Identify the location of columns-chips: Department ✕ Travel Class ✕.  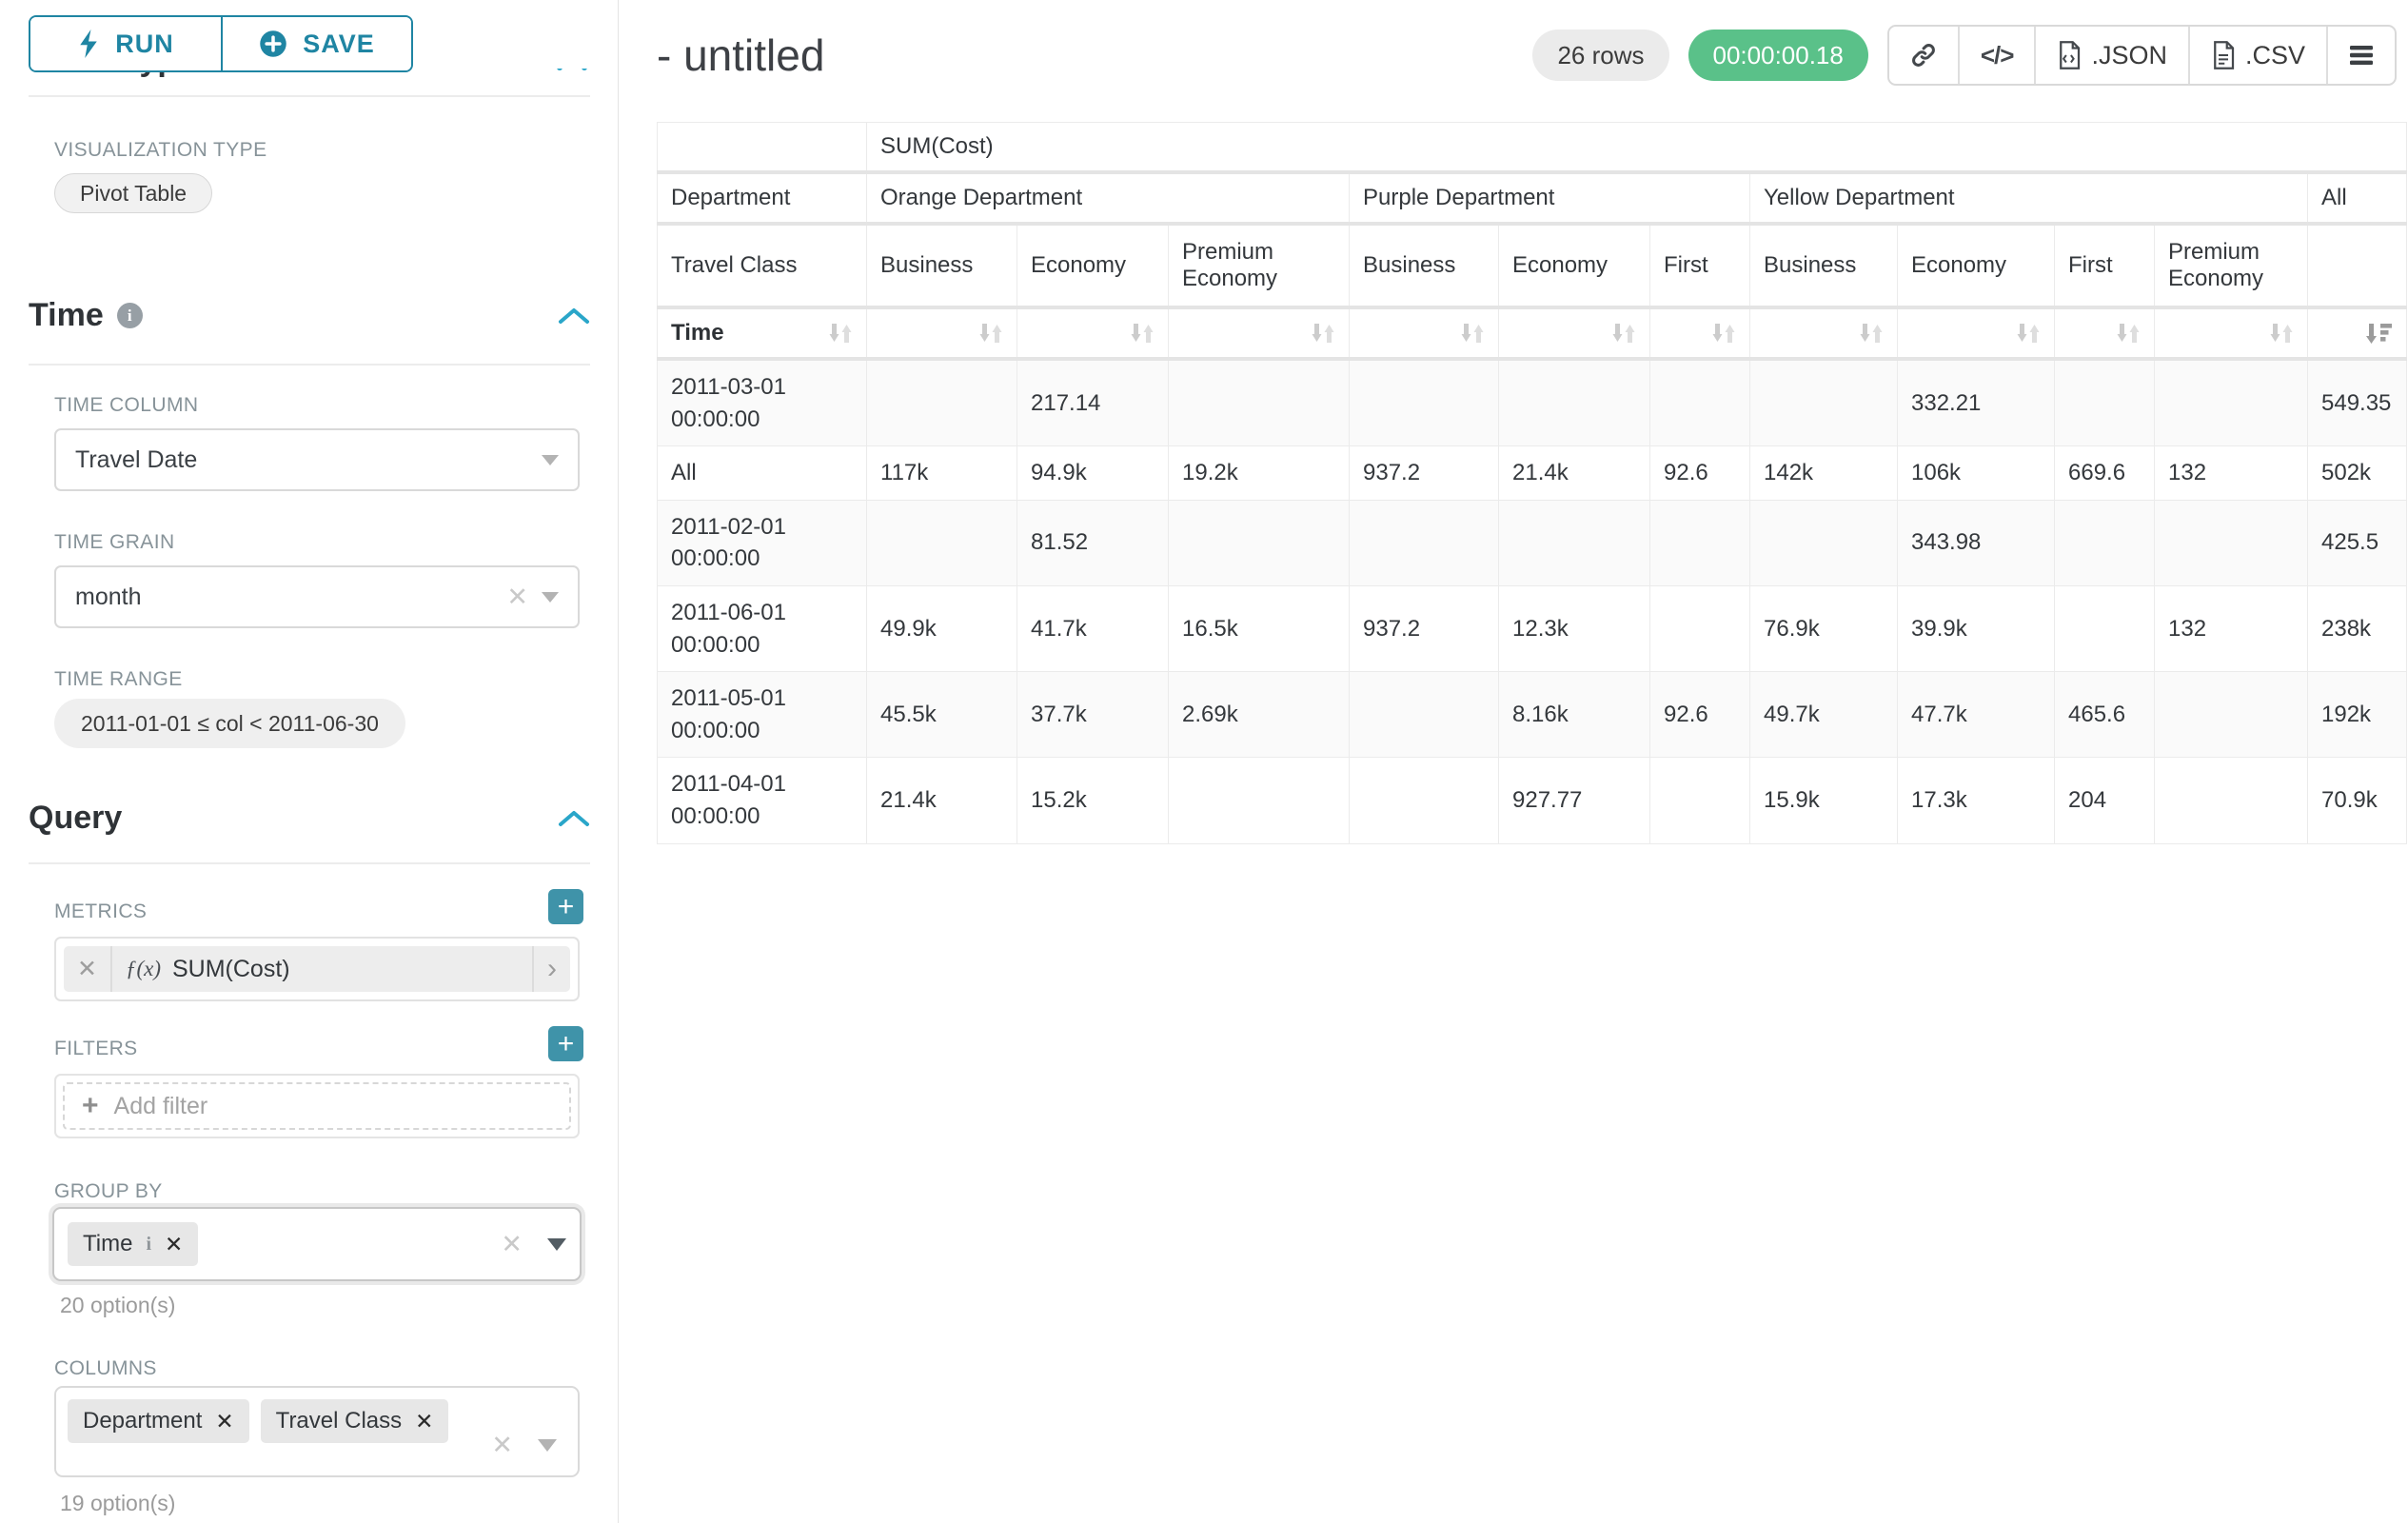
(264, 1421).